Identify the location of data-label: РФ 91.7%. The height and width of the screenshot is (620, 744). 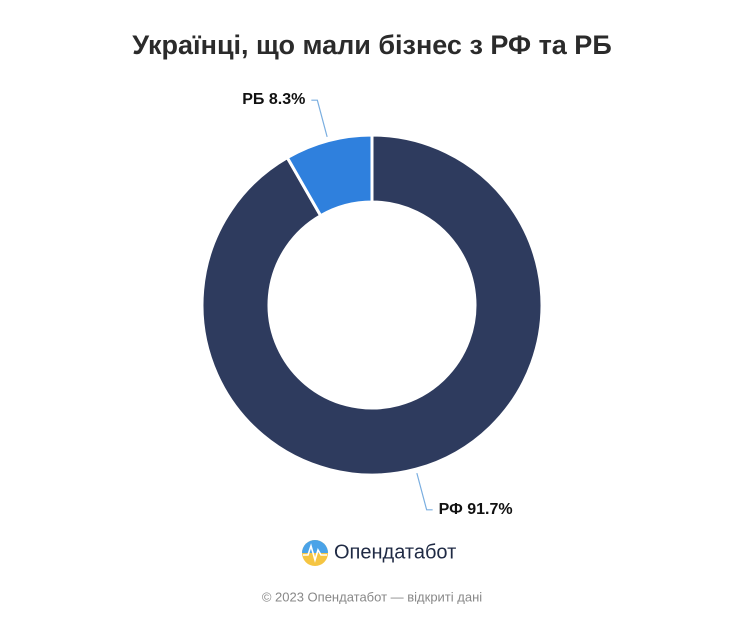
(476, 509).